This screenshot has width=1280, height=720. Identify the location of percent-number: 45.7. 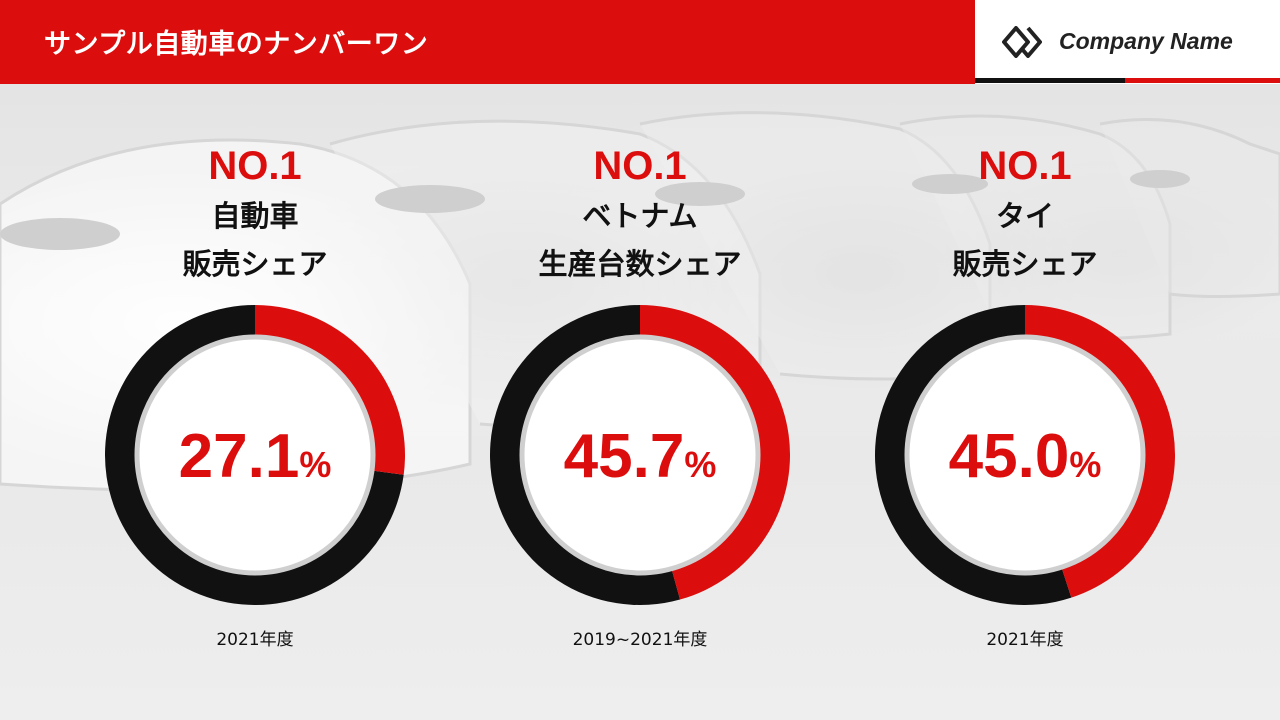
(624, 456).